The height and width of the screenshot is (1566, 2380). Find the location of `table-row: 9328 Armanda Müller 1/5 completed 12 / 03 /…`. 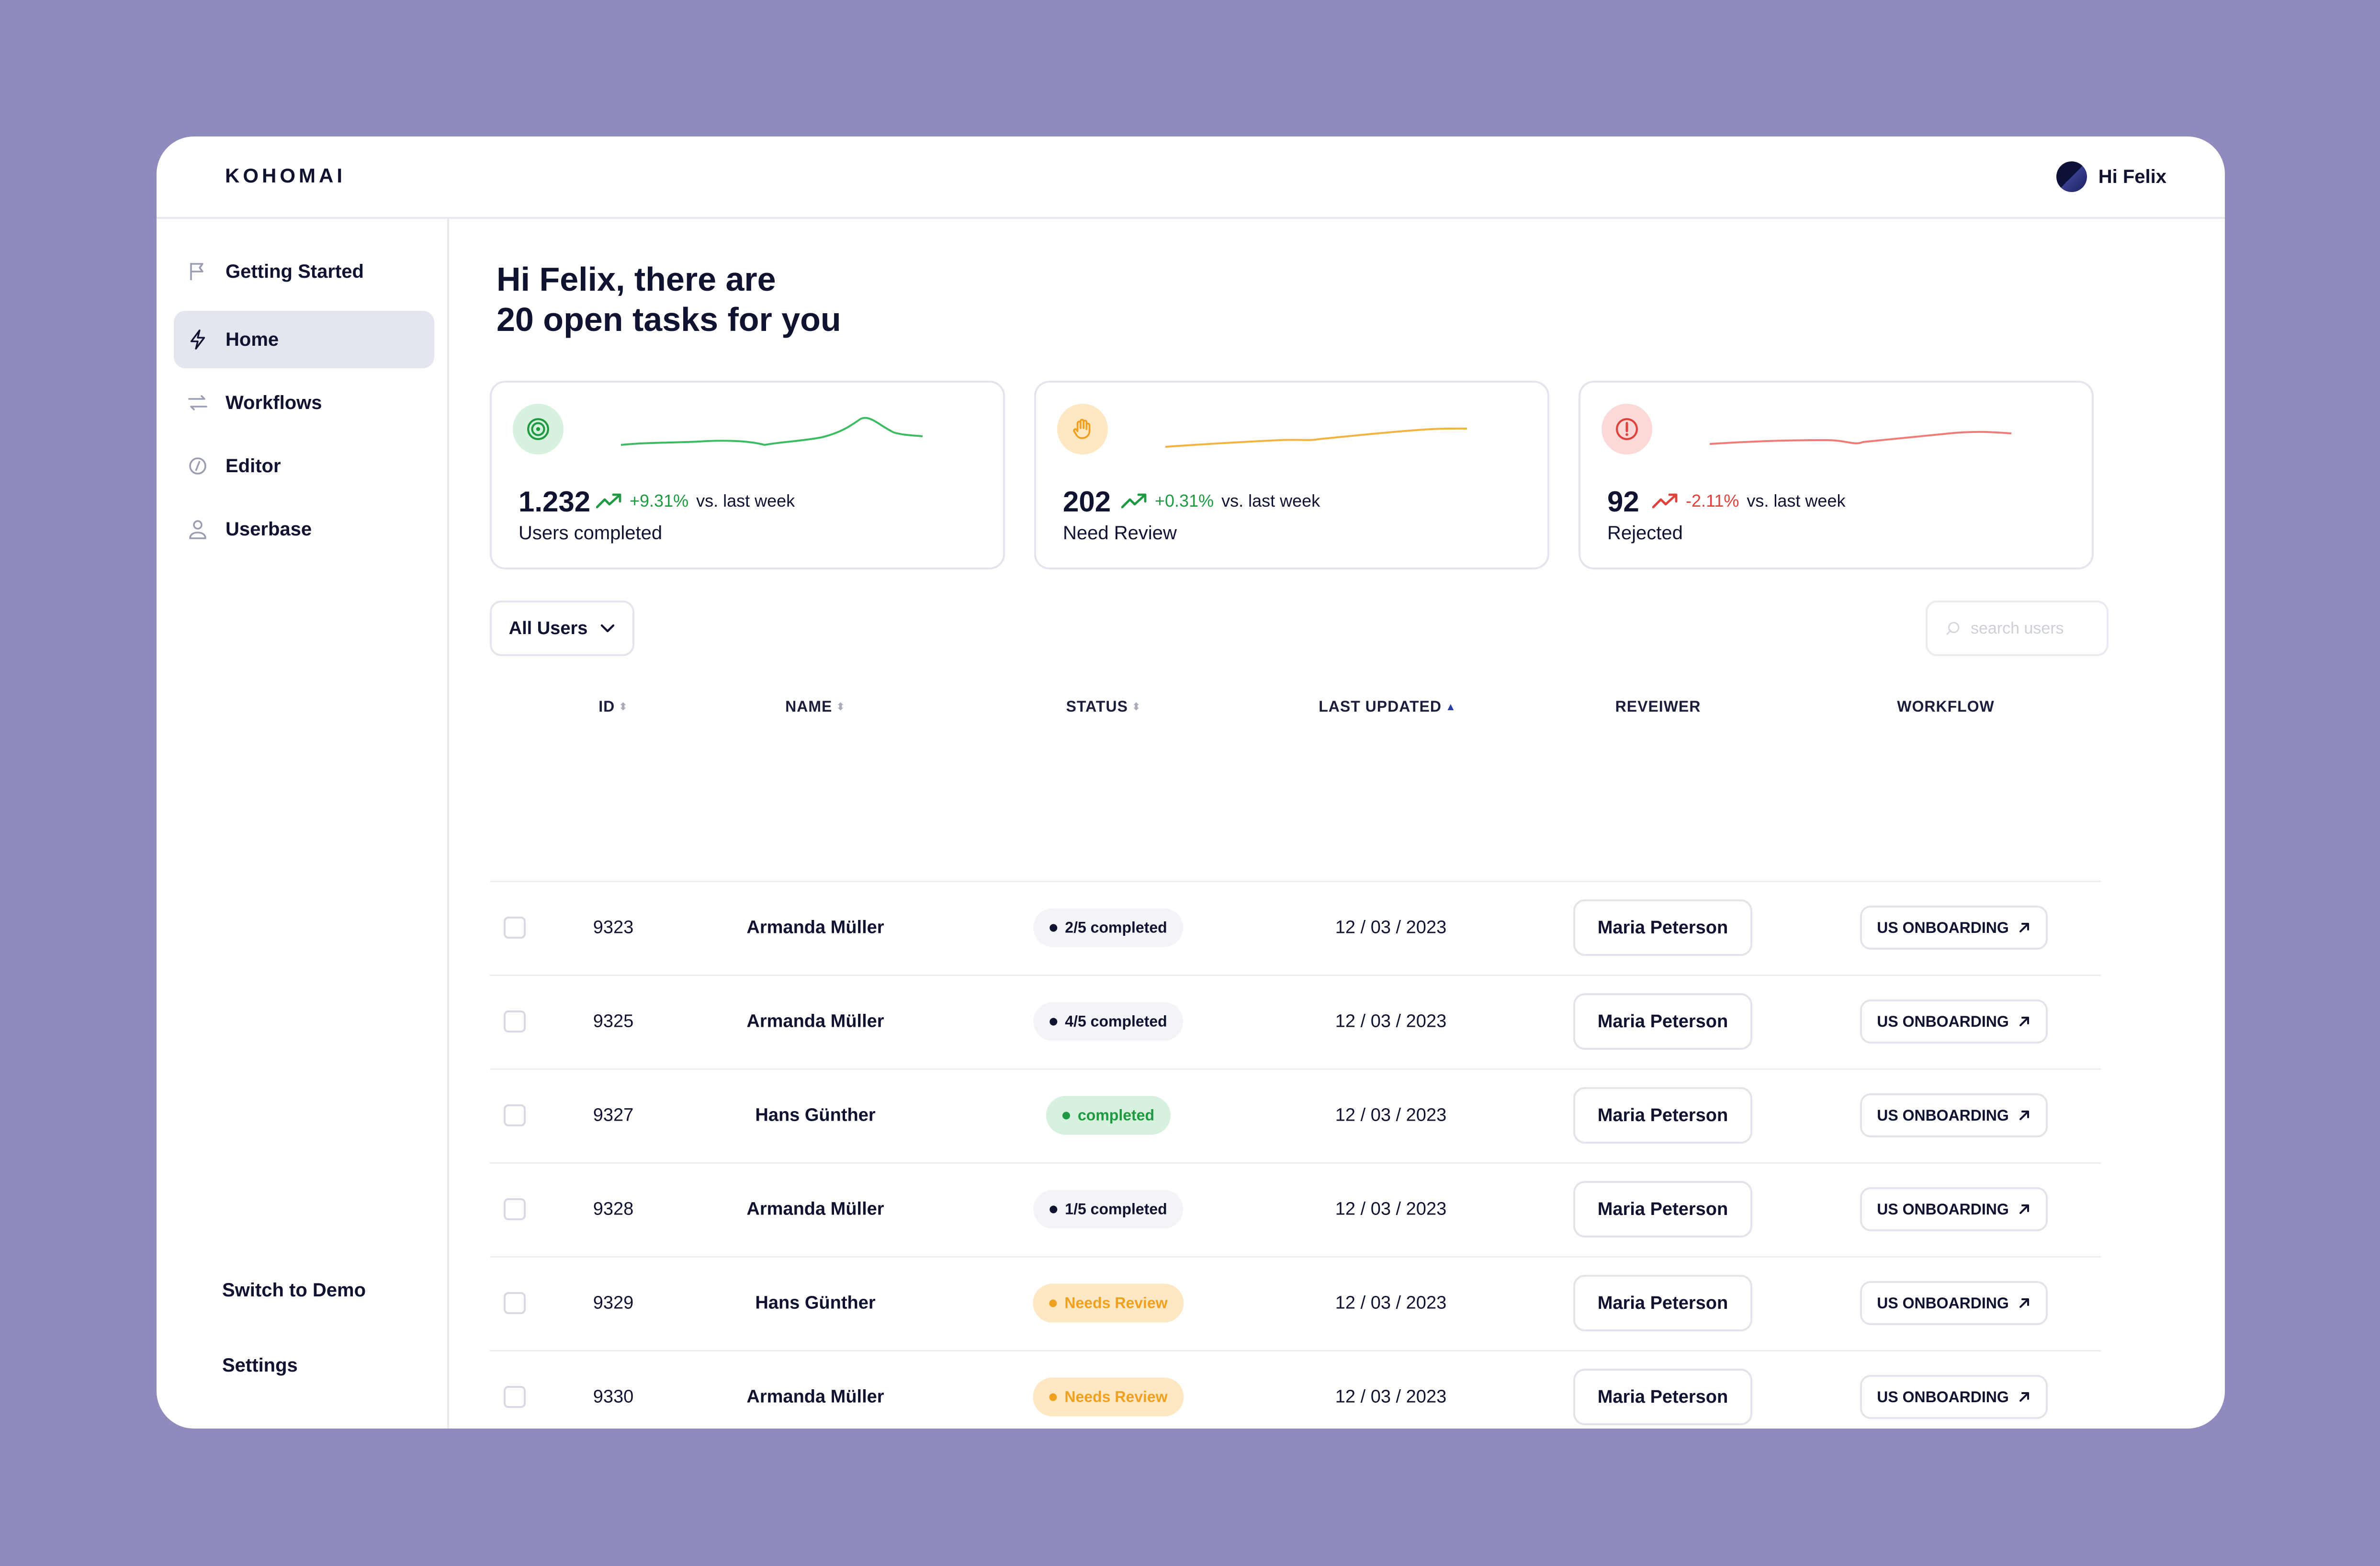

table-row: 9328 Armanda Müller 1/5 completed 12 / 03 /… is located at coordinates (1296, 1209).